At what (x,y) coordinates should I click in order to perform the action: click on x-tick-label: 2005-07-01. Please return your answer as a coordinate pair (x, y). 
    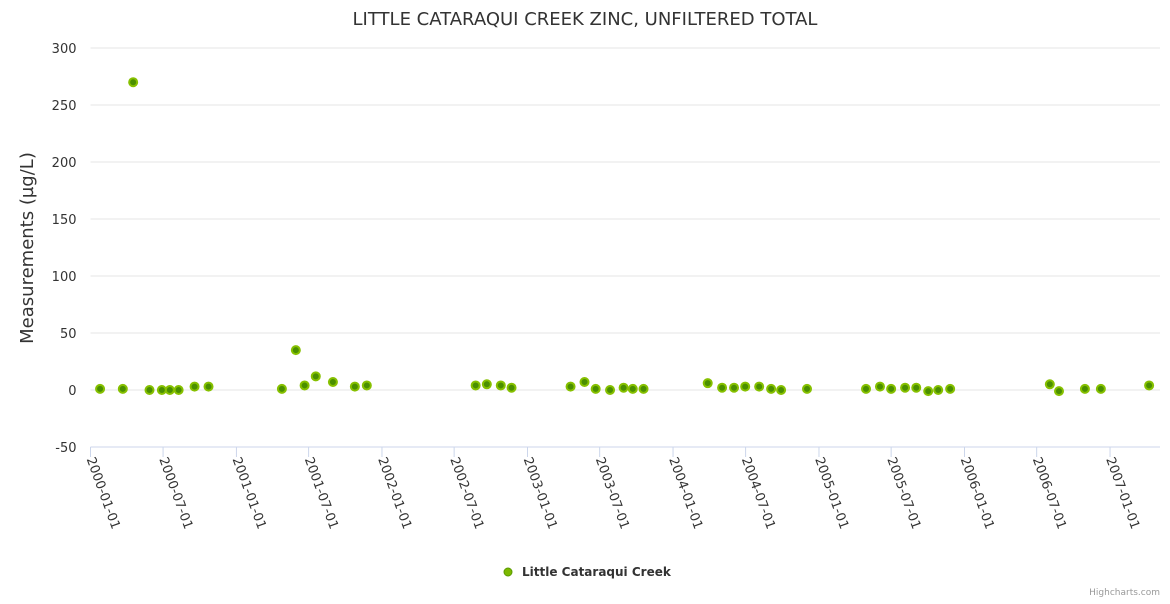
    Looking at the image, I should click on (903, 493).